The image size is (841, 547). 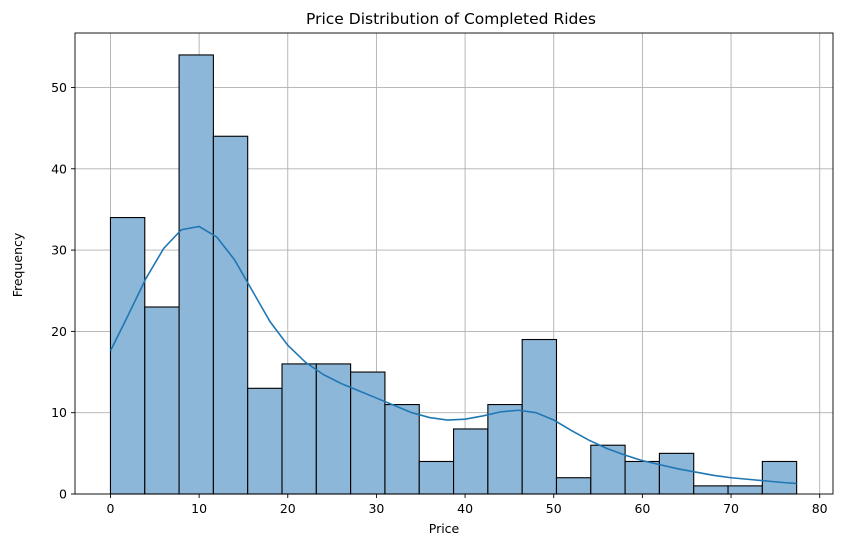 I want to click on x-axis-label: Price, so click(x=444, y=528).